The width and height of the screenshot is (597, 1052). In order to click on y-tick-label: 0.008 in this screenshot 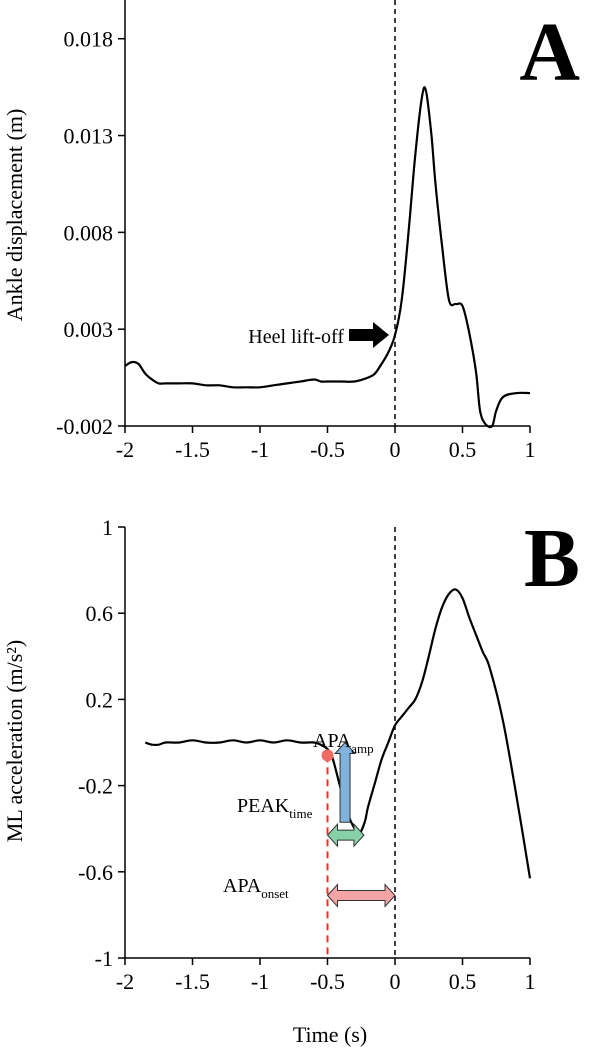, I will do `click(89, 232)`.